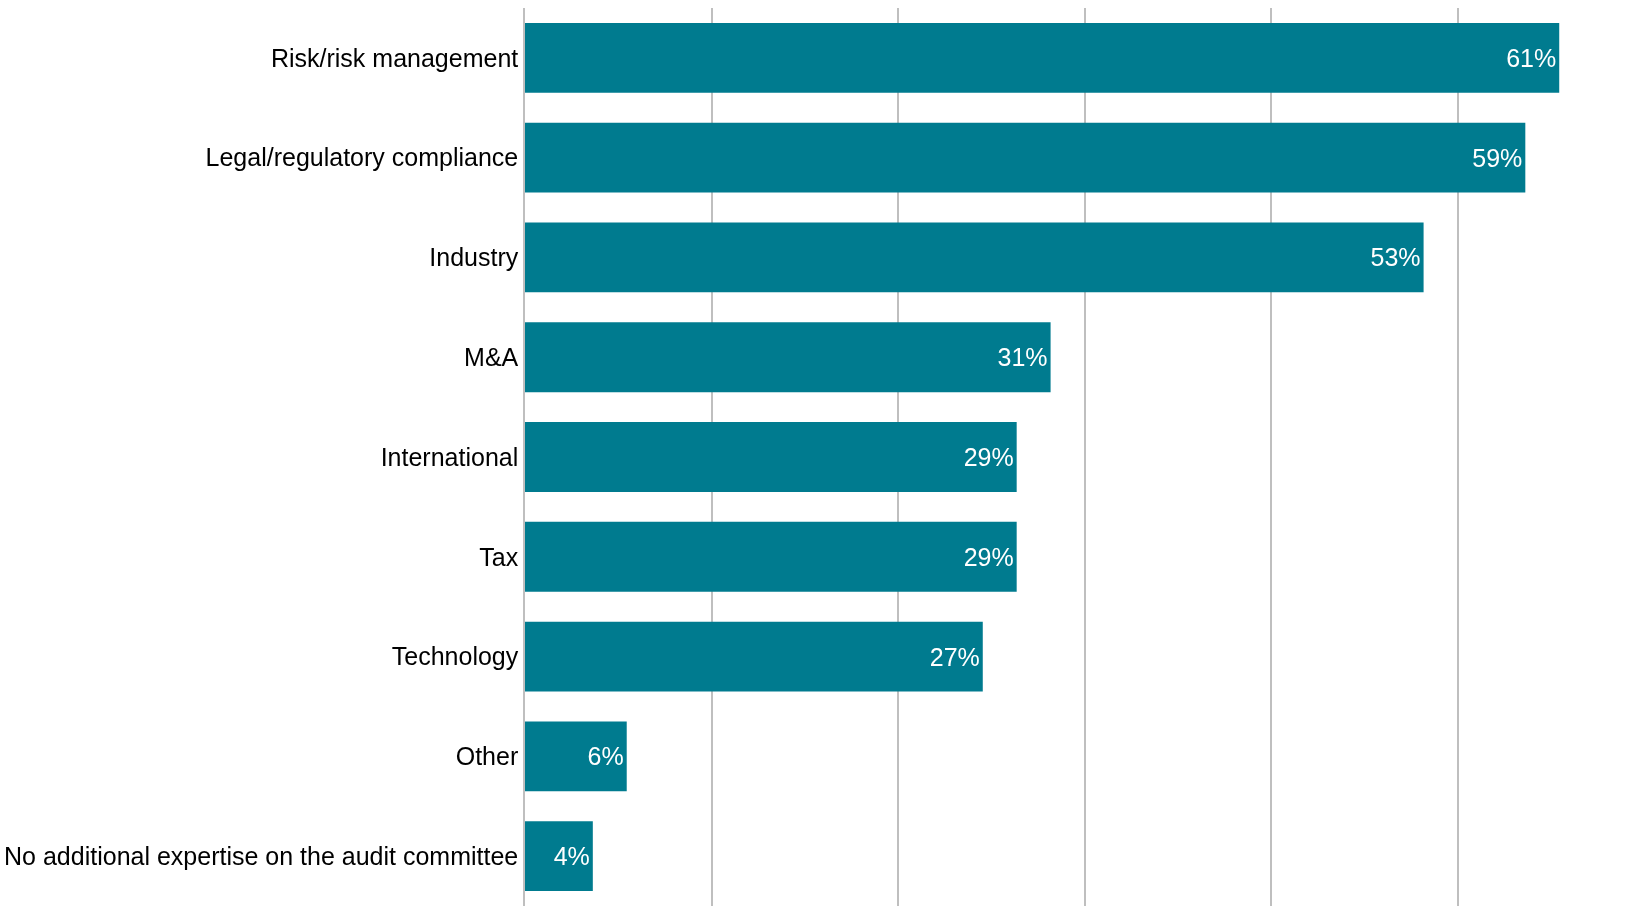 Image resolution: width=1648 pixels, height=914 pixels. What do you see at coordinates (491, 356) in the screenshot?
I see `y-tick-label: M&A` at bounding box center [491, 356].